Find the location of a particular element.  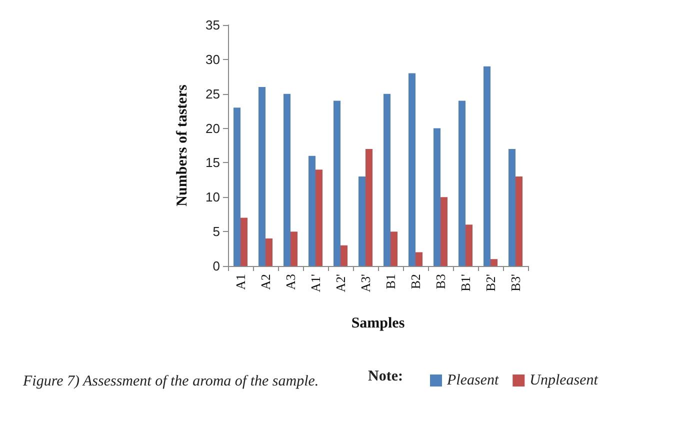

y-tick-label: 15 is located at coordinates (213, 162).